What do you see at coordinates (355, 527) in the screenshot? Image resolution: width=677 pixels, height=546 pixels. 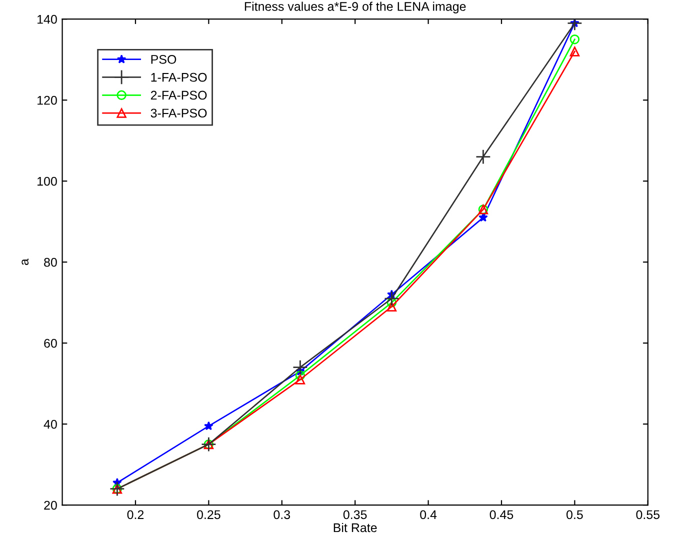 I see `x-axis-title: Bit Rate` at bounding box center [355, 527].